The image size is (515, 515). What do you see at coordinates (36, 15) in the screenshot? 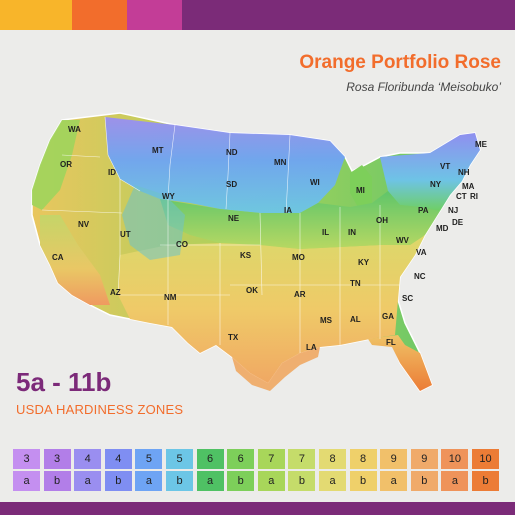
I see `top-bar-segment-yellow` at bounding box center [36, 15].